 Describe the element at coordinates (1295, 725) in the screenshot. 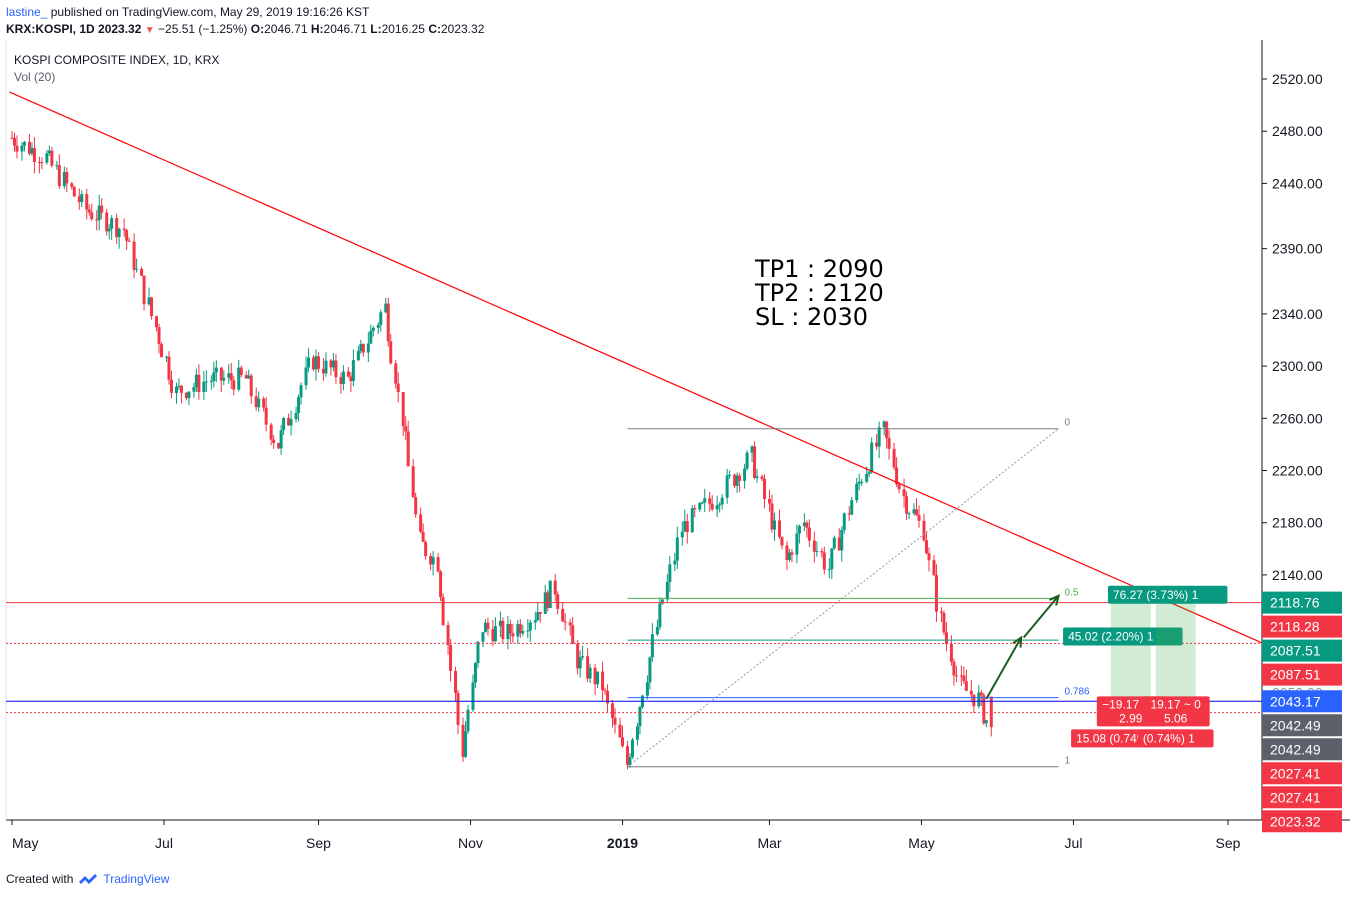

I see `price-tag-label: 2042.49` at that location.